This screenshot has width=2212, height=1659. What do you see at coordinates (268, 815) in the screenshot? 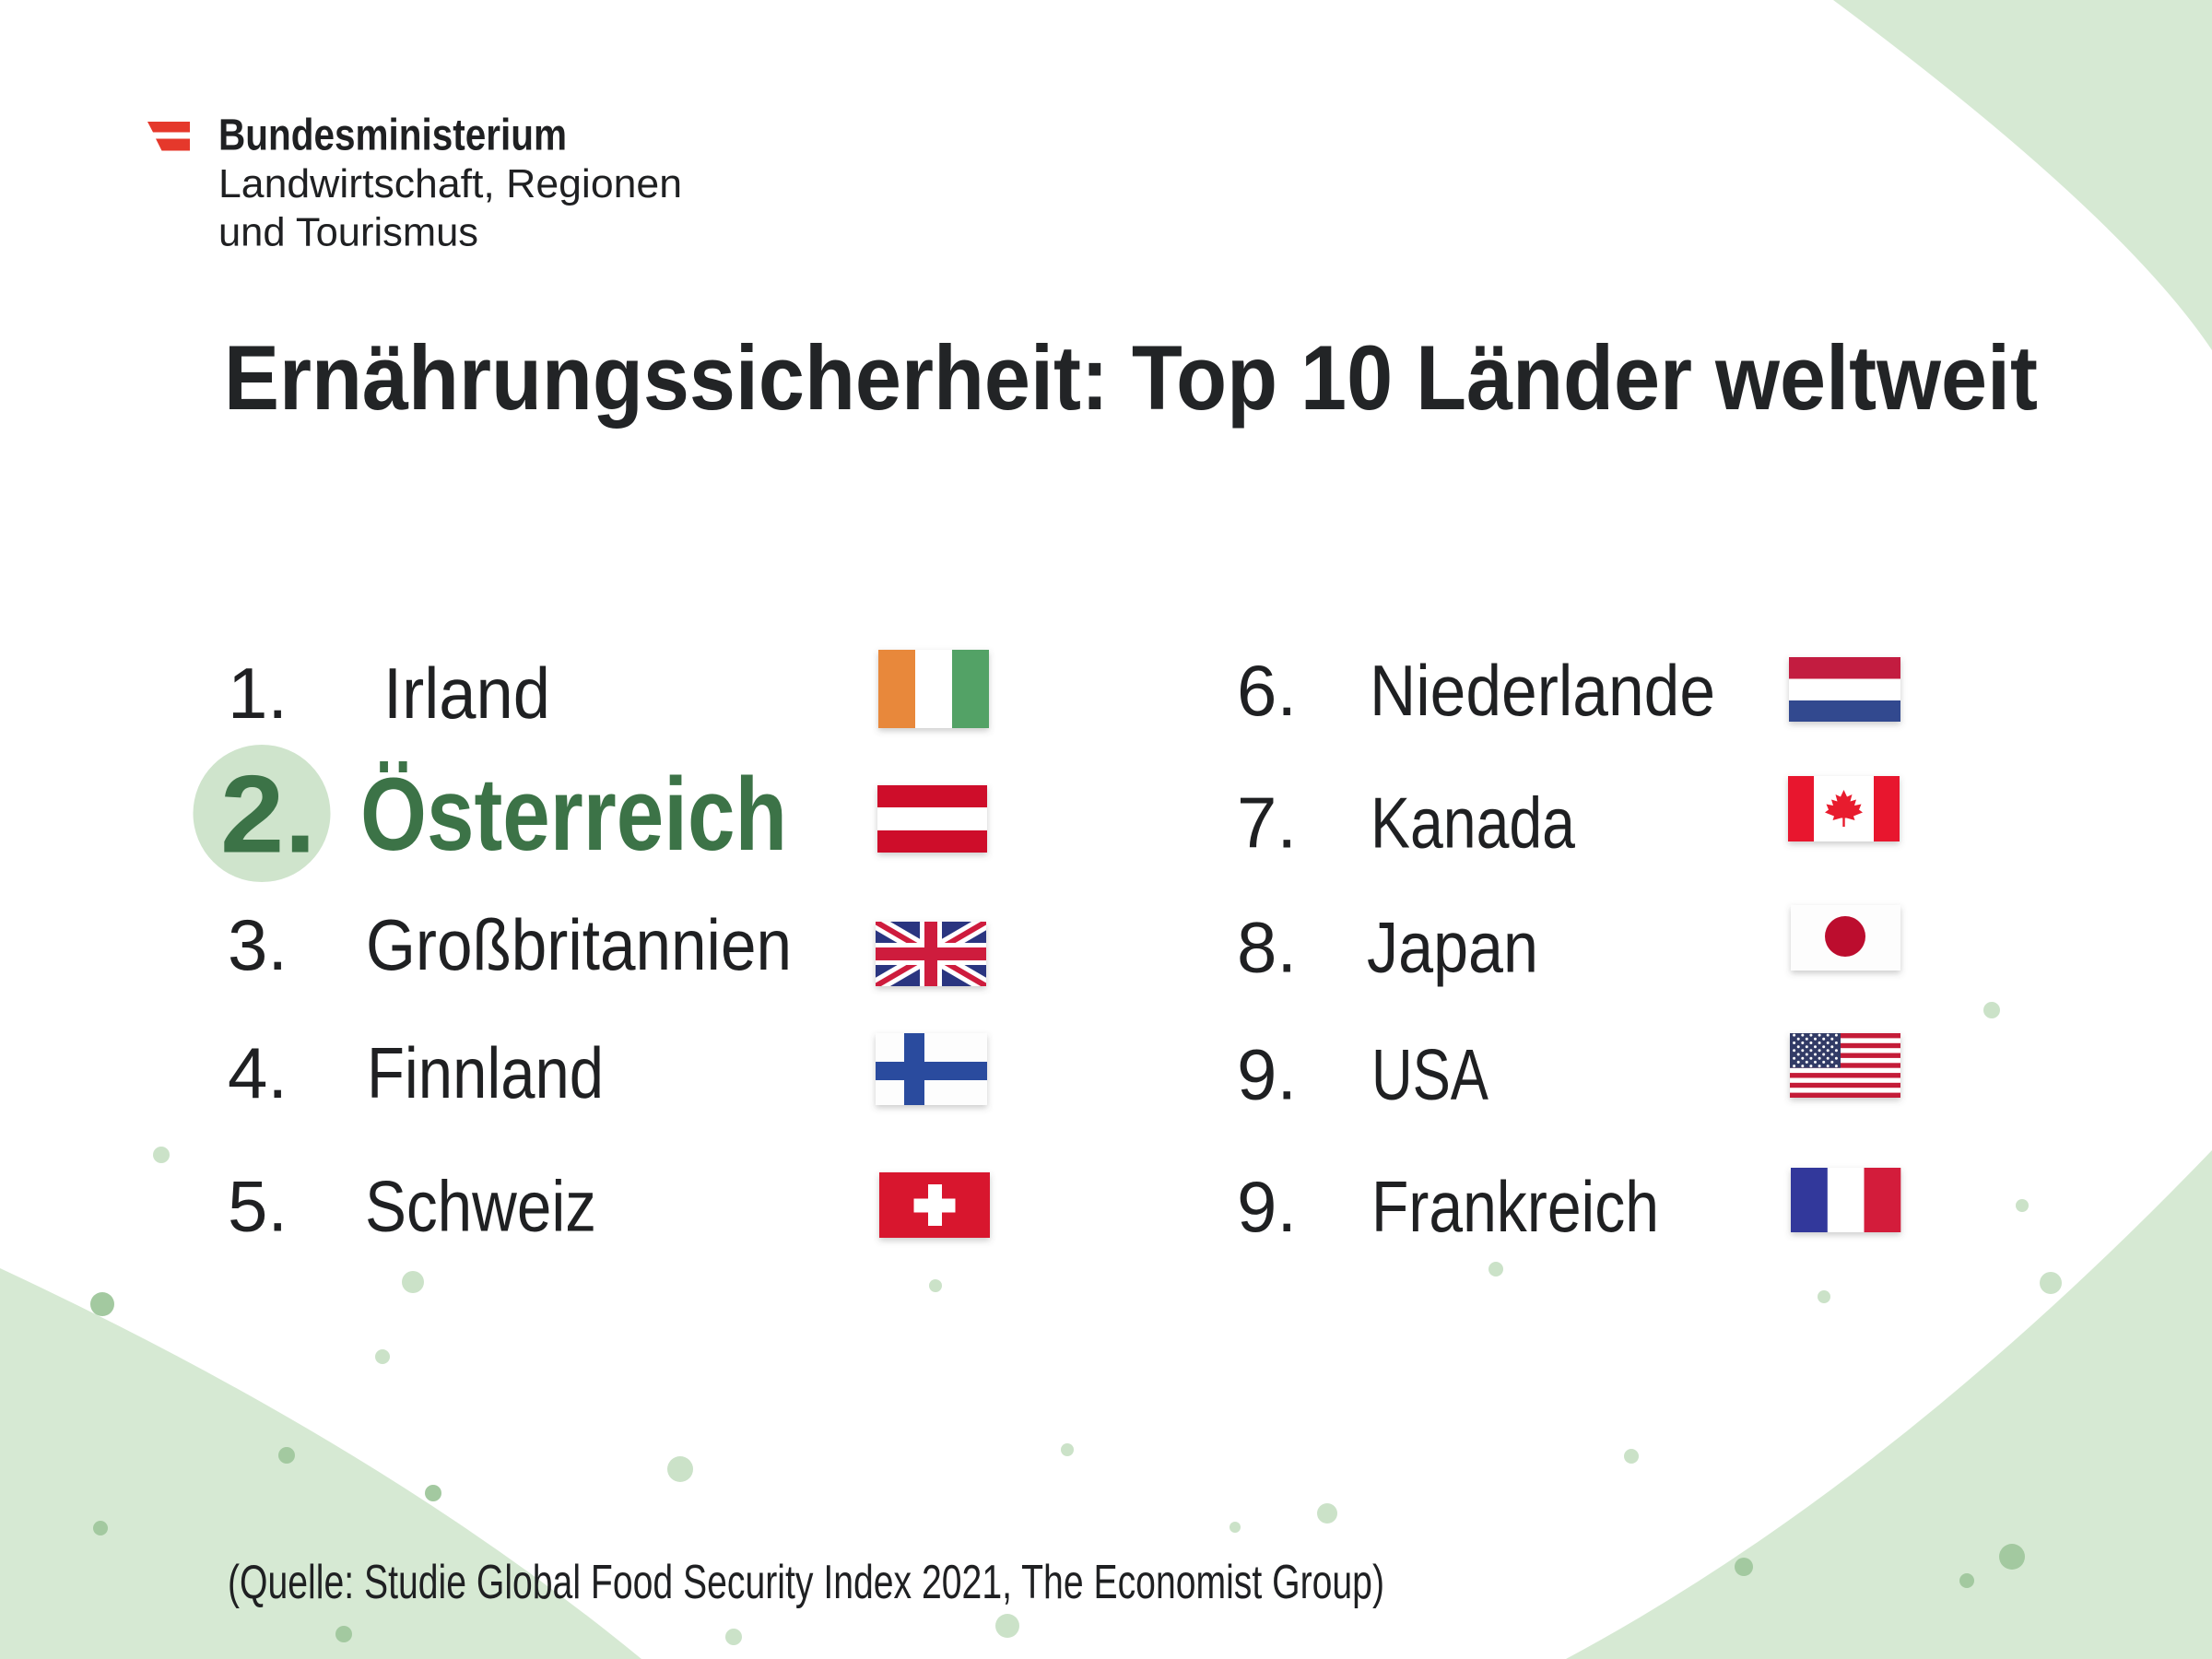
I see `svg-text: 2.` at bounding box center [268, 815].